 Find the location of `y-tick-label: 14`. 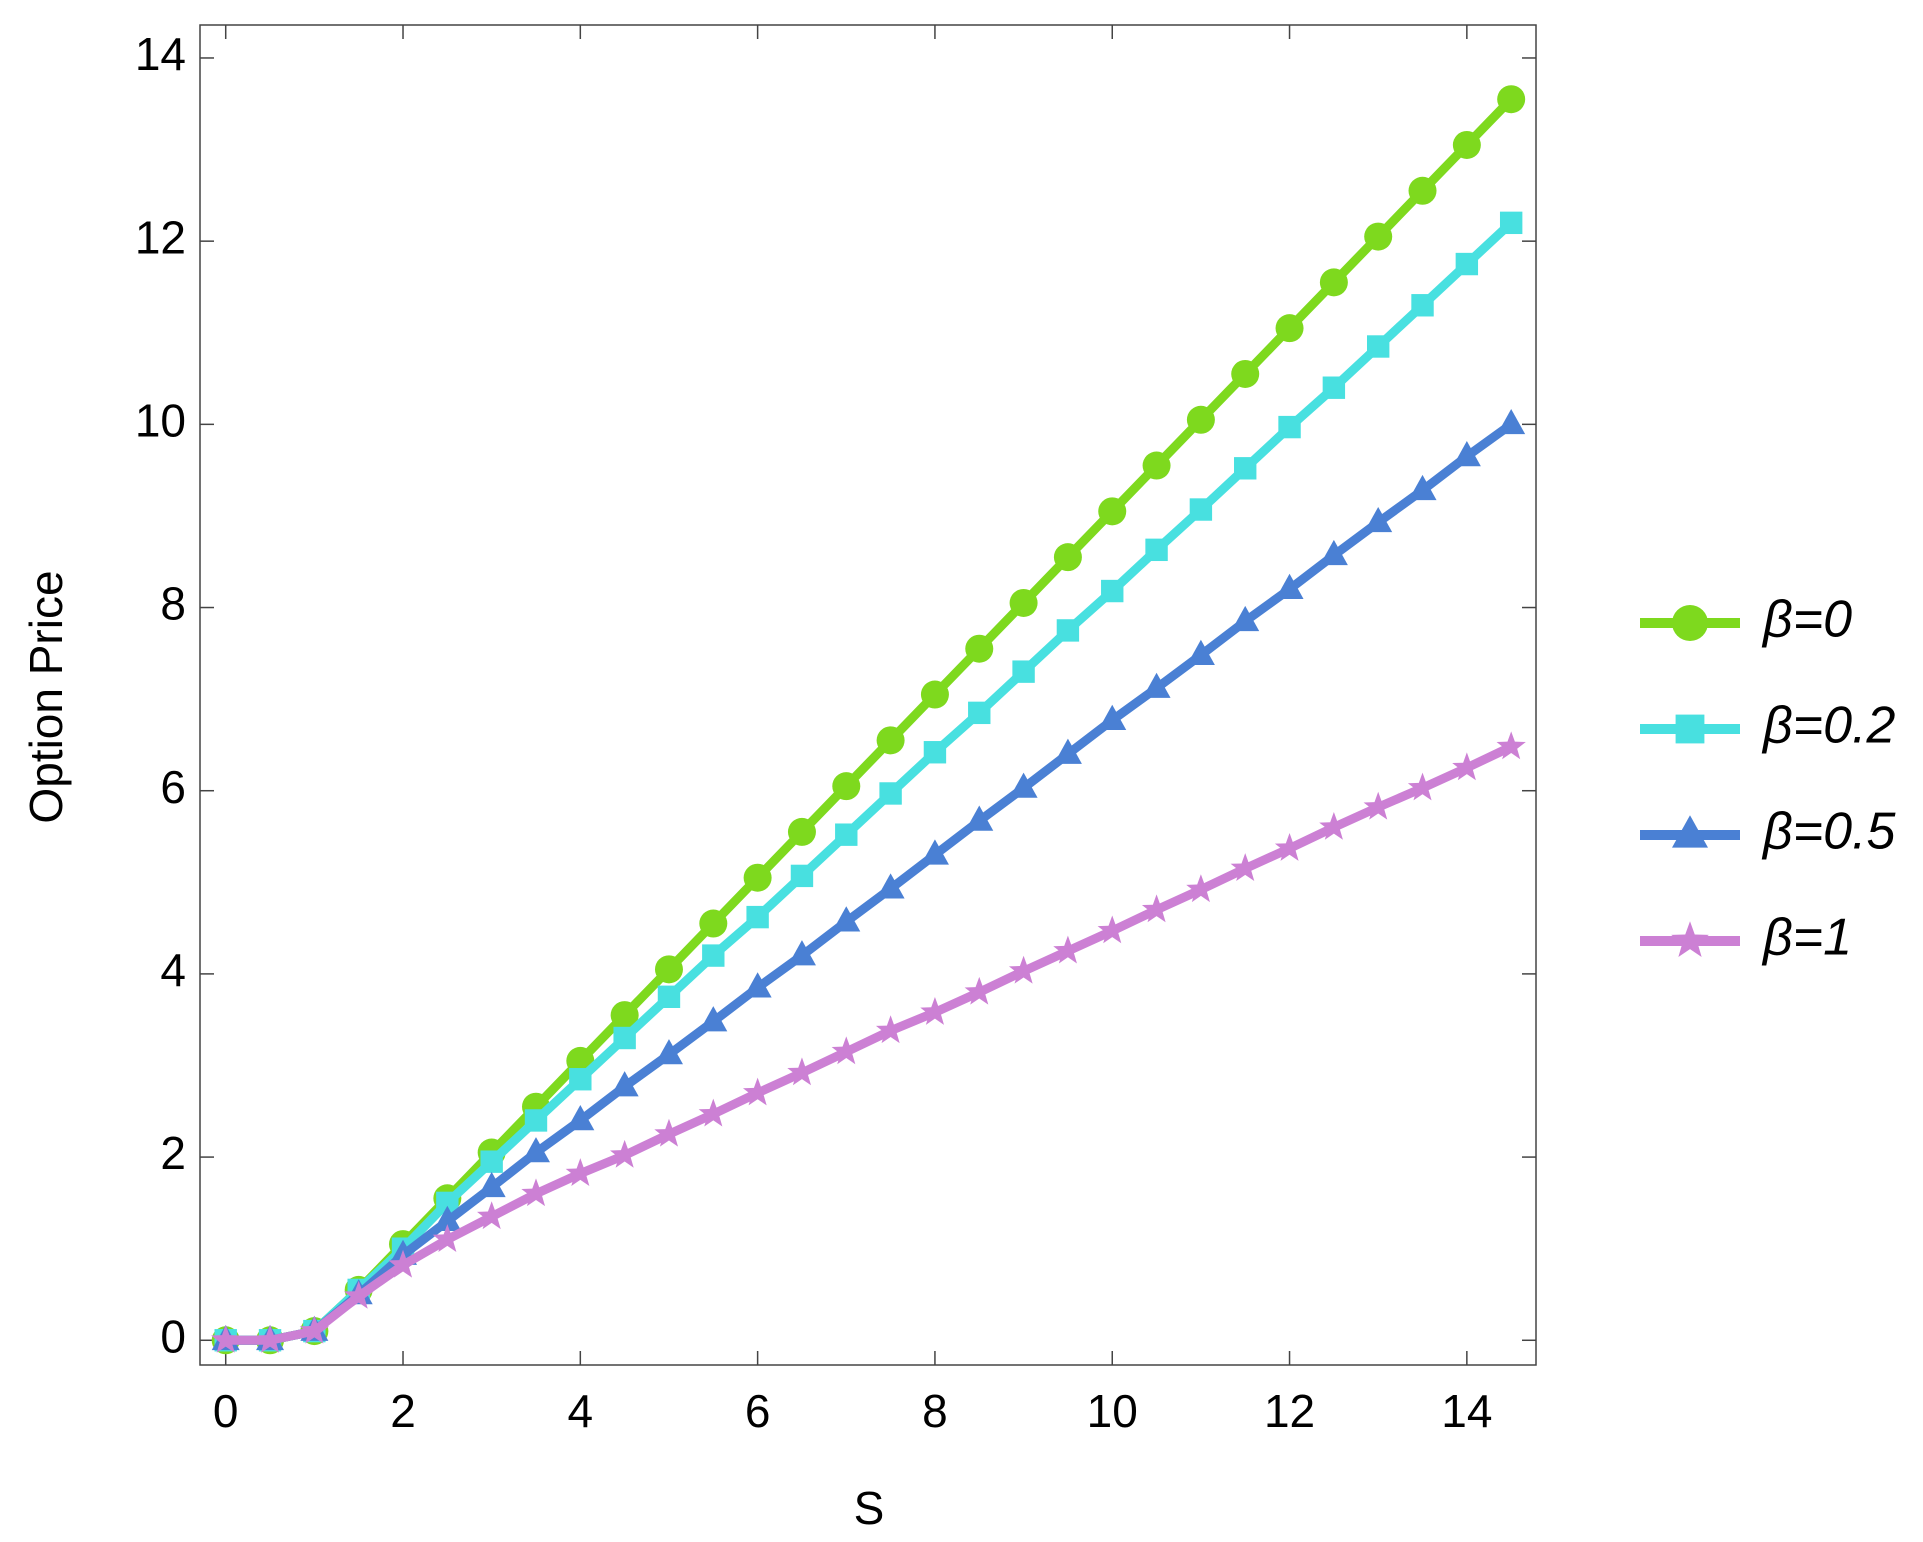

y-tick-label: 14 is located at coordinates (160, 54).